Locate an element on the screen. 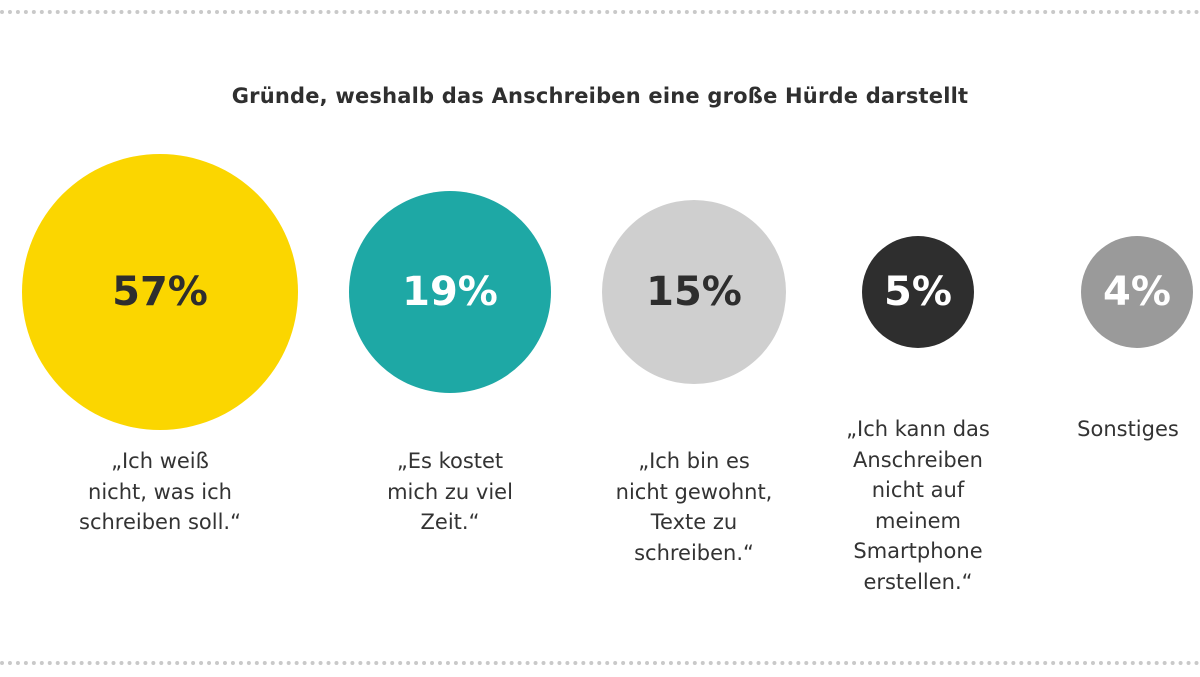  category-label-takes-too-much-time: „Es kostet mich zu viel Zeit.“ is located at coordinates (450, 491).